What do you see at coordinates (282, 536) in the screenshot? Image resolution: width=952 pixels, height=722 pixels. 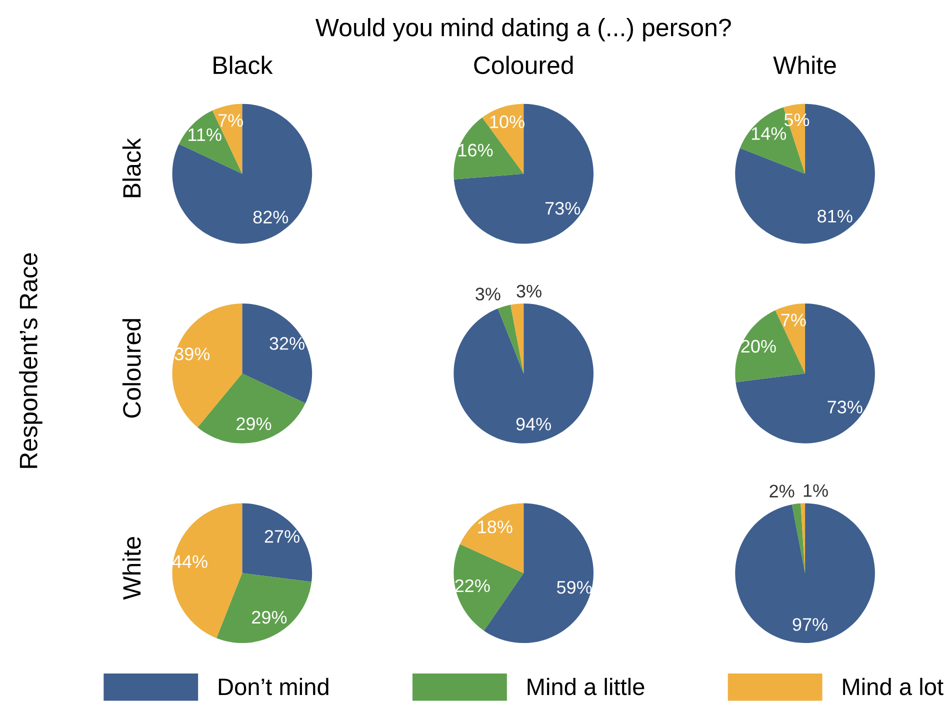 I see `data-label: 27%` at bounding box center [282, 536].